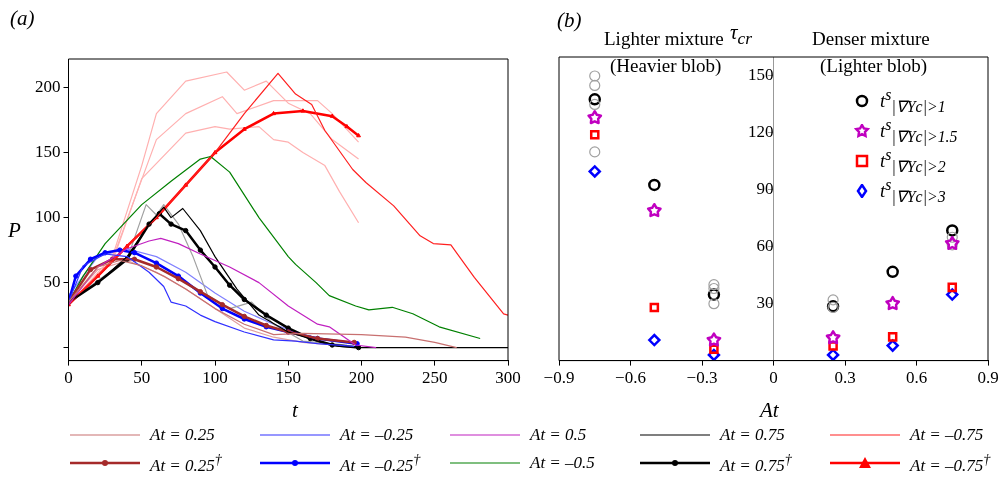 The width and height of the screenshot is (1004, 489). Describe the element at coordinates (377, 435) in the screenshot. I see `legend-label: At = –0.25` at that location.